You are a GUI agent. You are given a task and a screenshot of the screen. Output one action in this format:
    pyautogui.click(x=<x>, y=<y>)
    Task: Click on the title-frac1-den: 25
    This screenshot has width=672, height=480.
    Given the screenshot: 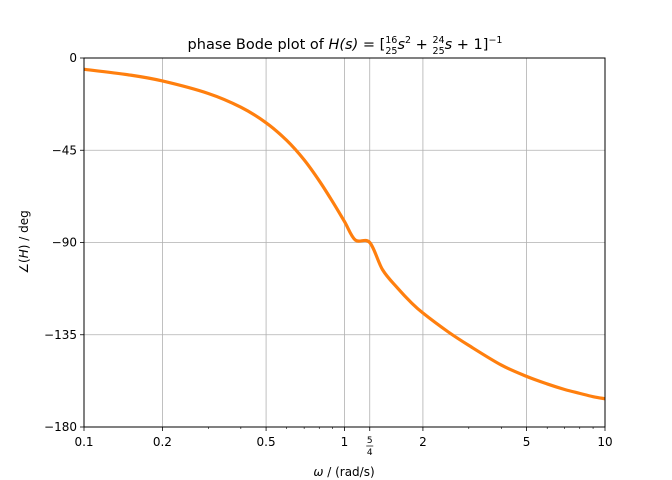 What is the action you would take?
    pyautogui.click(x=391, y=51)
    